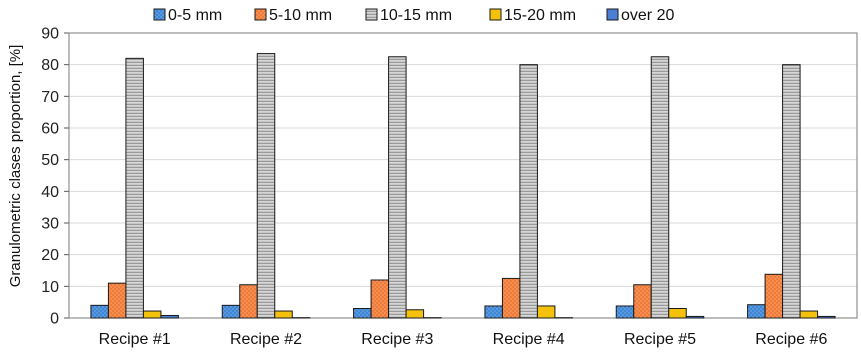  Describe the element at coordinates (50, 224) in the screenshot. I see `y-tick-label: 30` at that location.